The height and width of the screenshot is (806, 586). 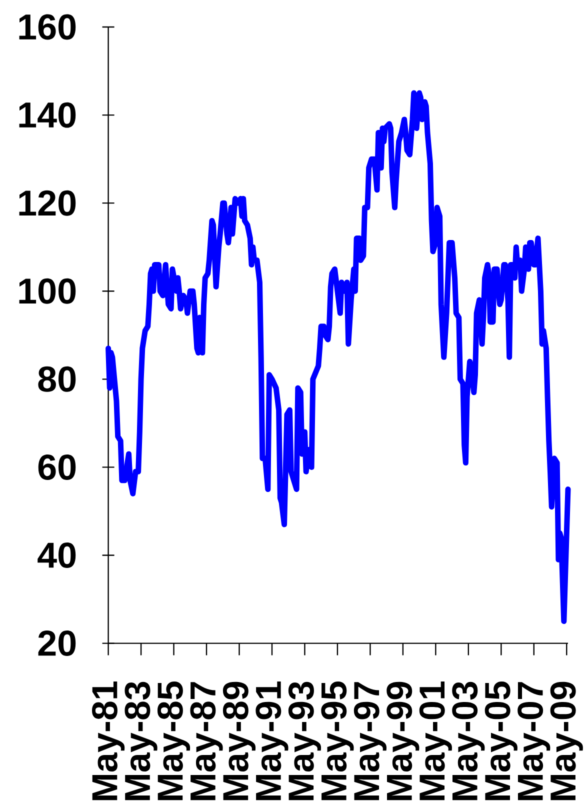 I want to click on y-tick-label: 40, so click(x=57, y=555).